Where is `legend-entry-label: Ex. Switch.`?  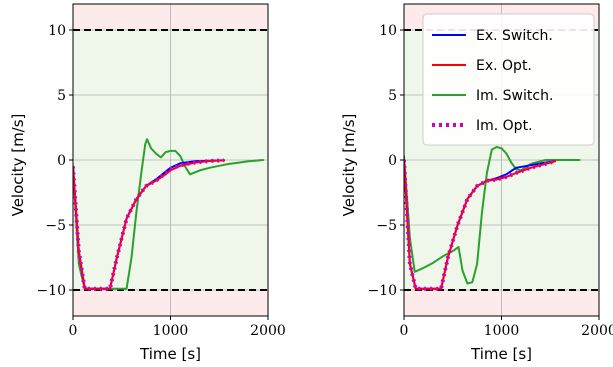 legend-entry-label: Ex. Switch. is located at coordinates (514, 36).